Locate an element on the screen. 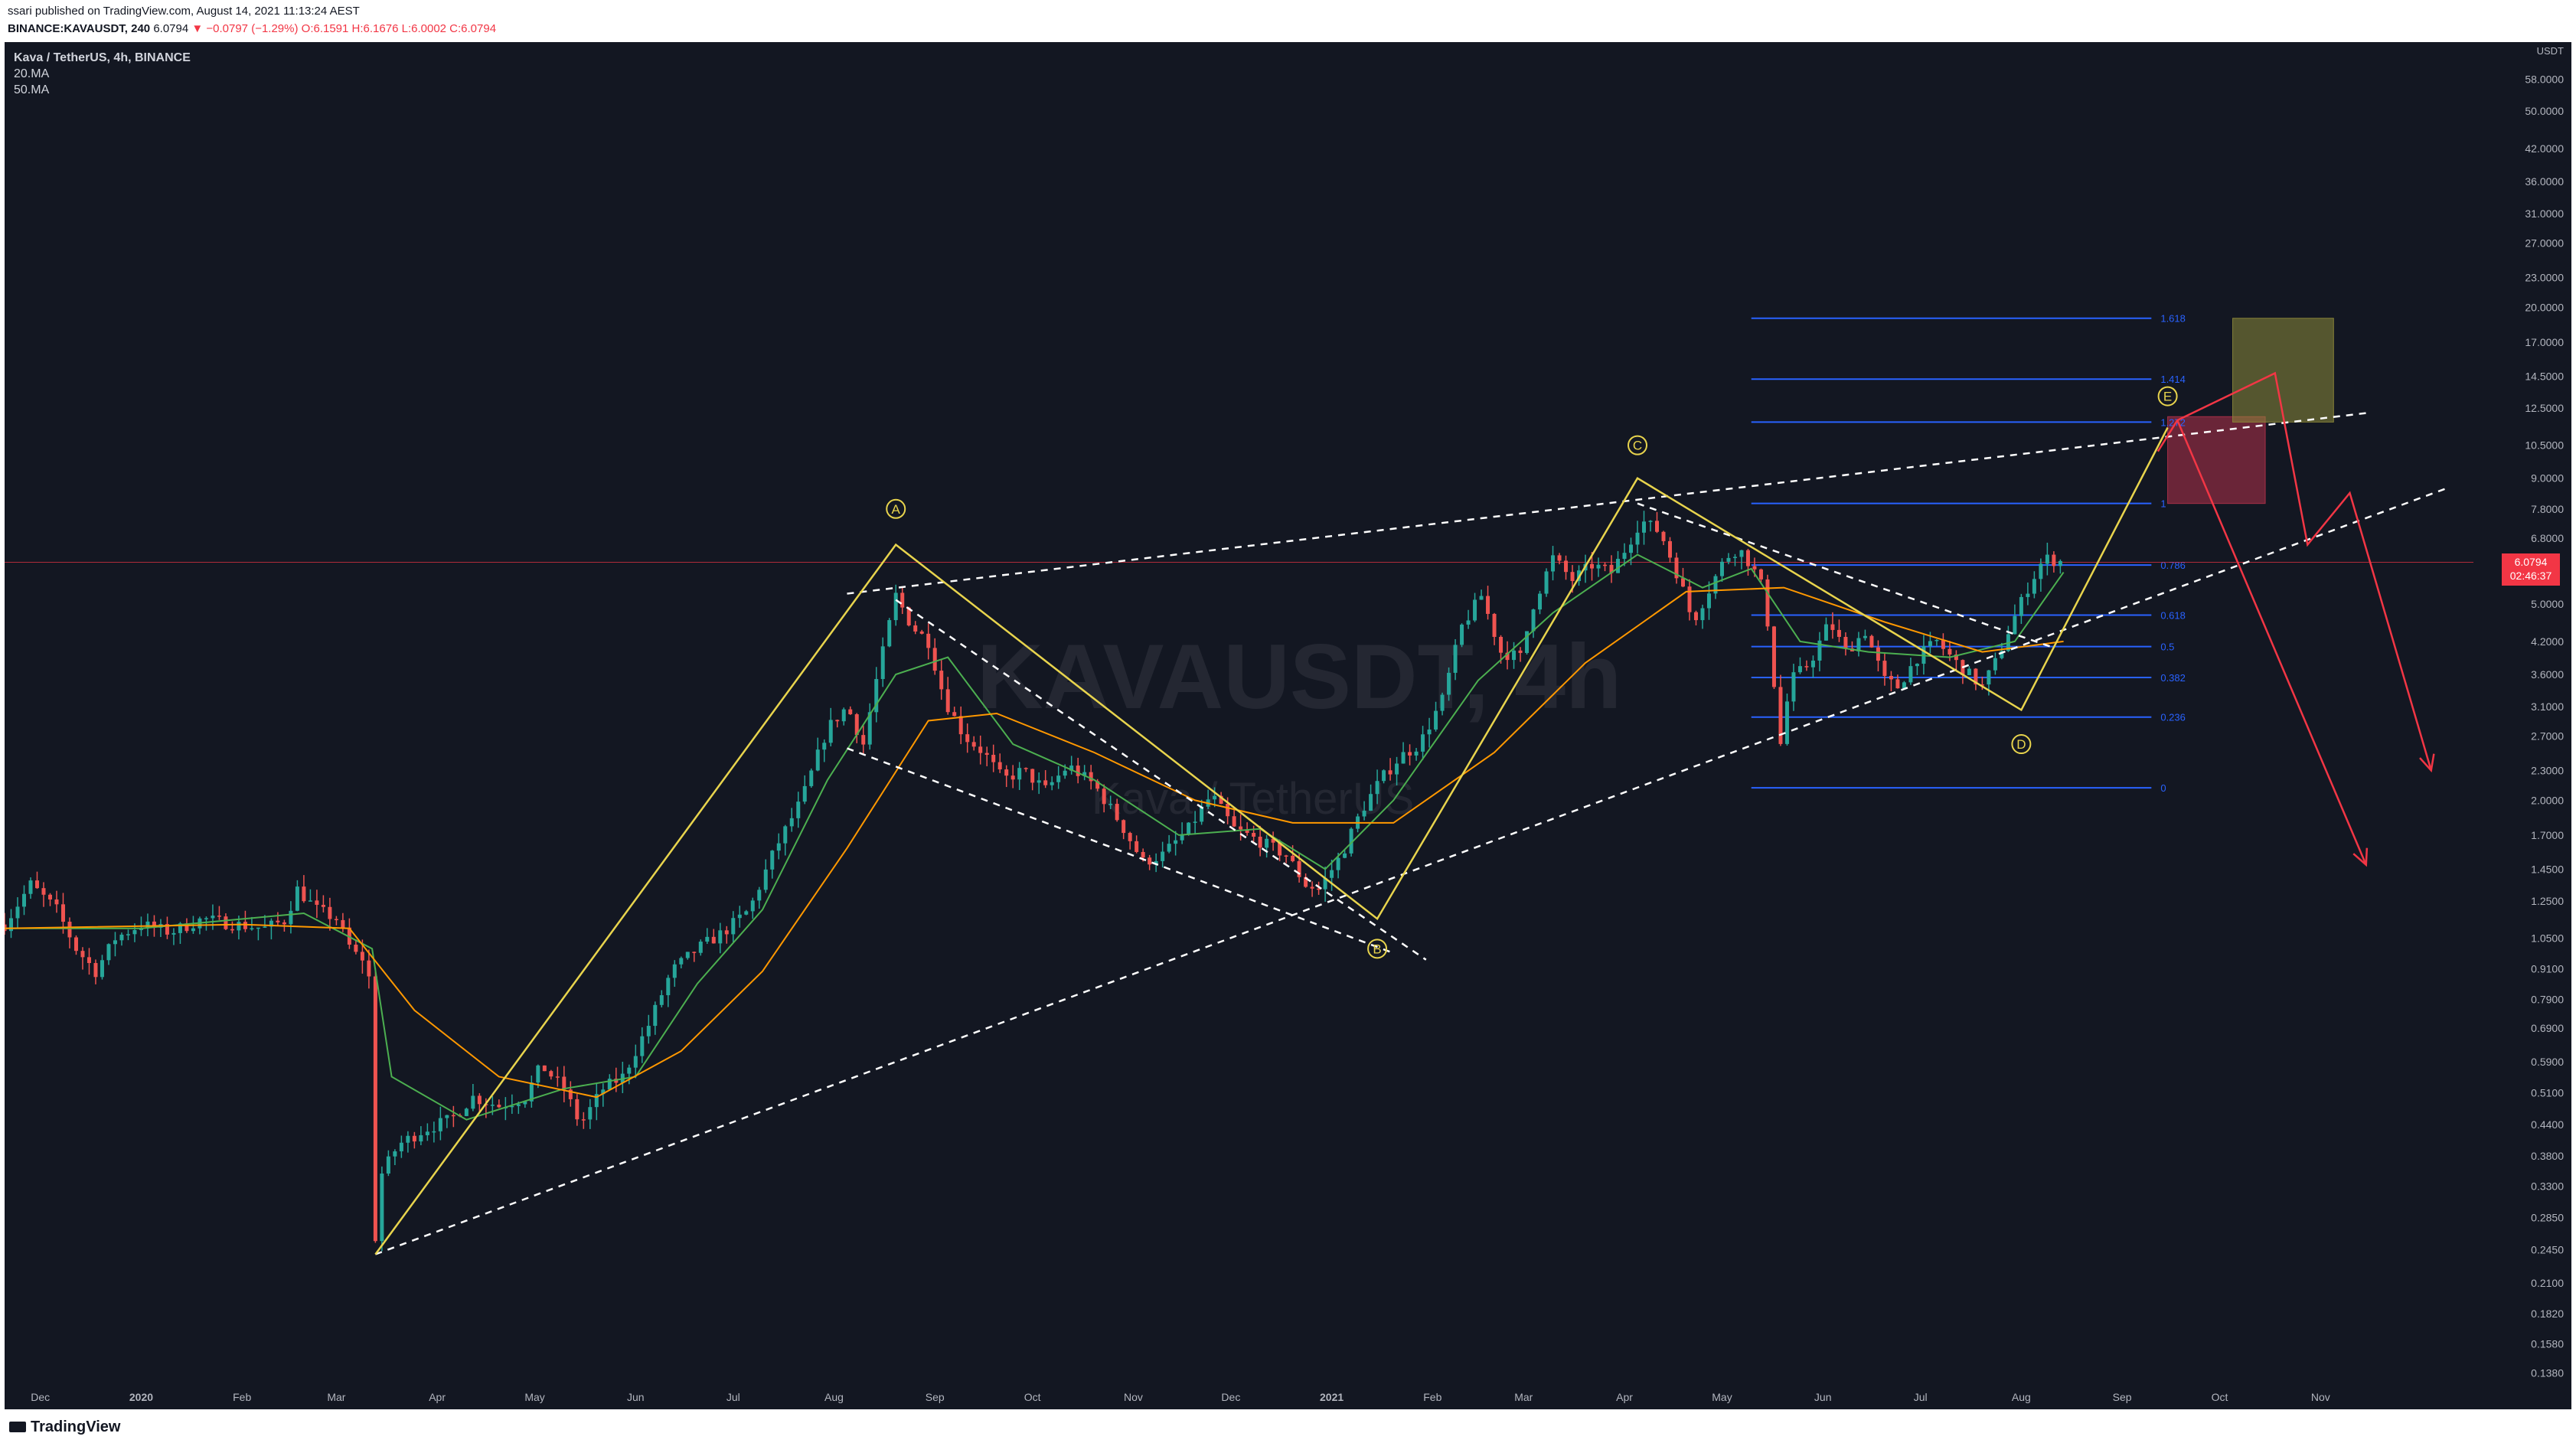 The height and width of the screenshot is (1443, 2576). chart-legend: Kava / TetherUS, 4h, BINANCE 20.MA 50.MA is located at coordinates (103, 74).